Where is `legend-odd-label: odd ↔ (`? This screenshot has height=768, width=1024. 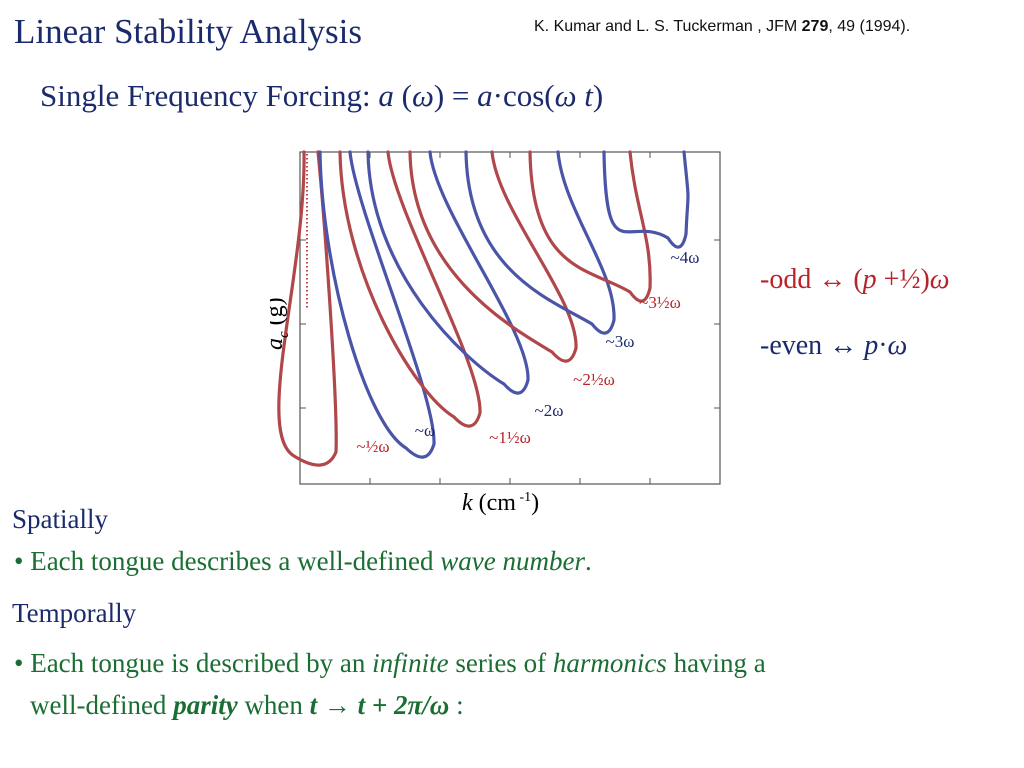 legend-odd-label: odd ↔ ( is located at coordinates (816, 279).